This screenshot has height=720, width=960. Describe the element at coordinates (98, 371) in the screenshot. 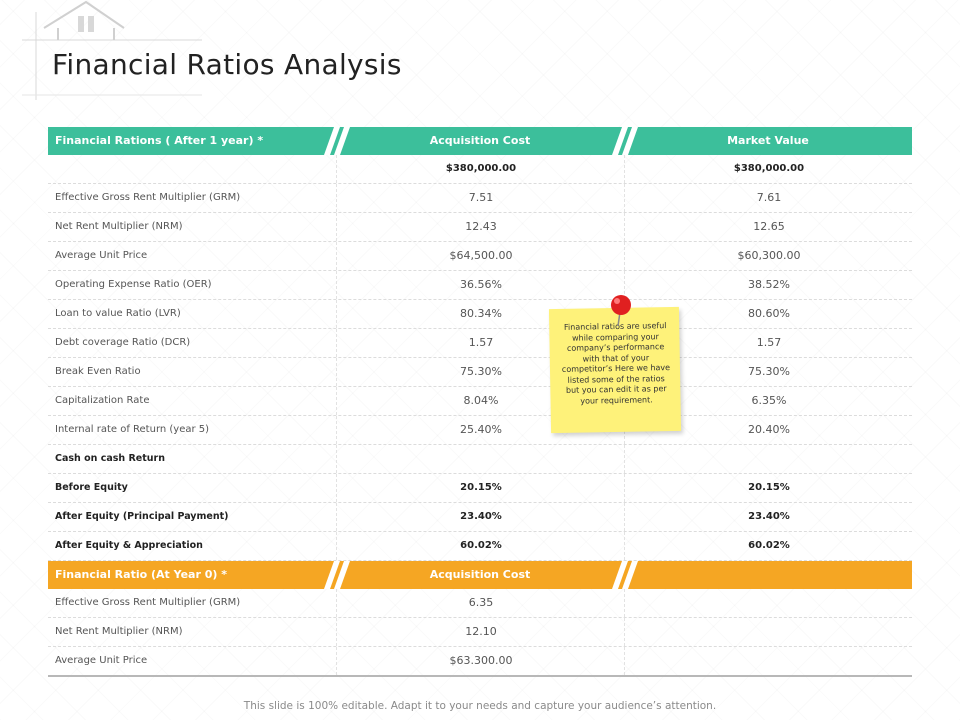

I see `ratio-label: Break Even Ratio` at that location.